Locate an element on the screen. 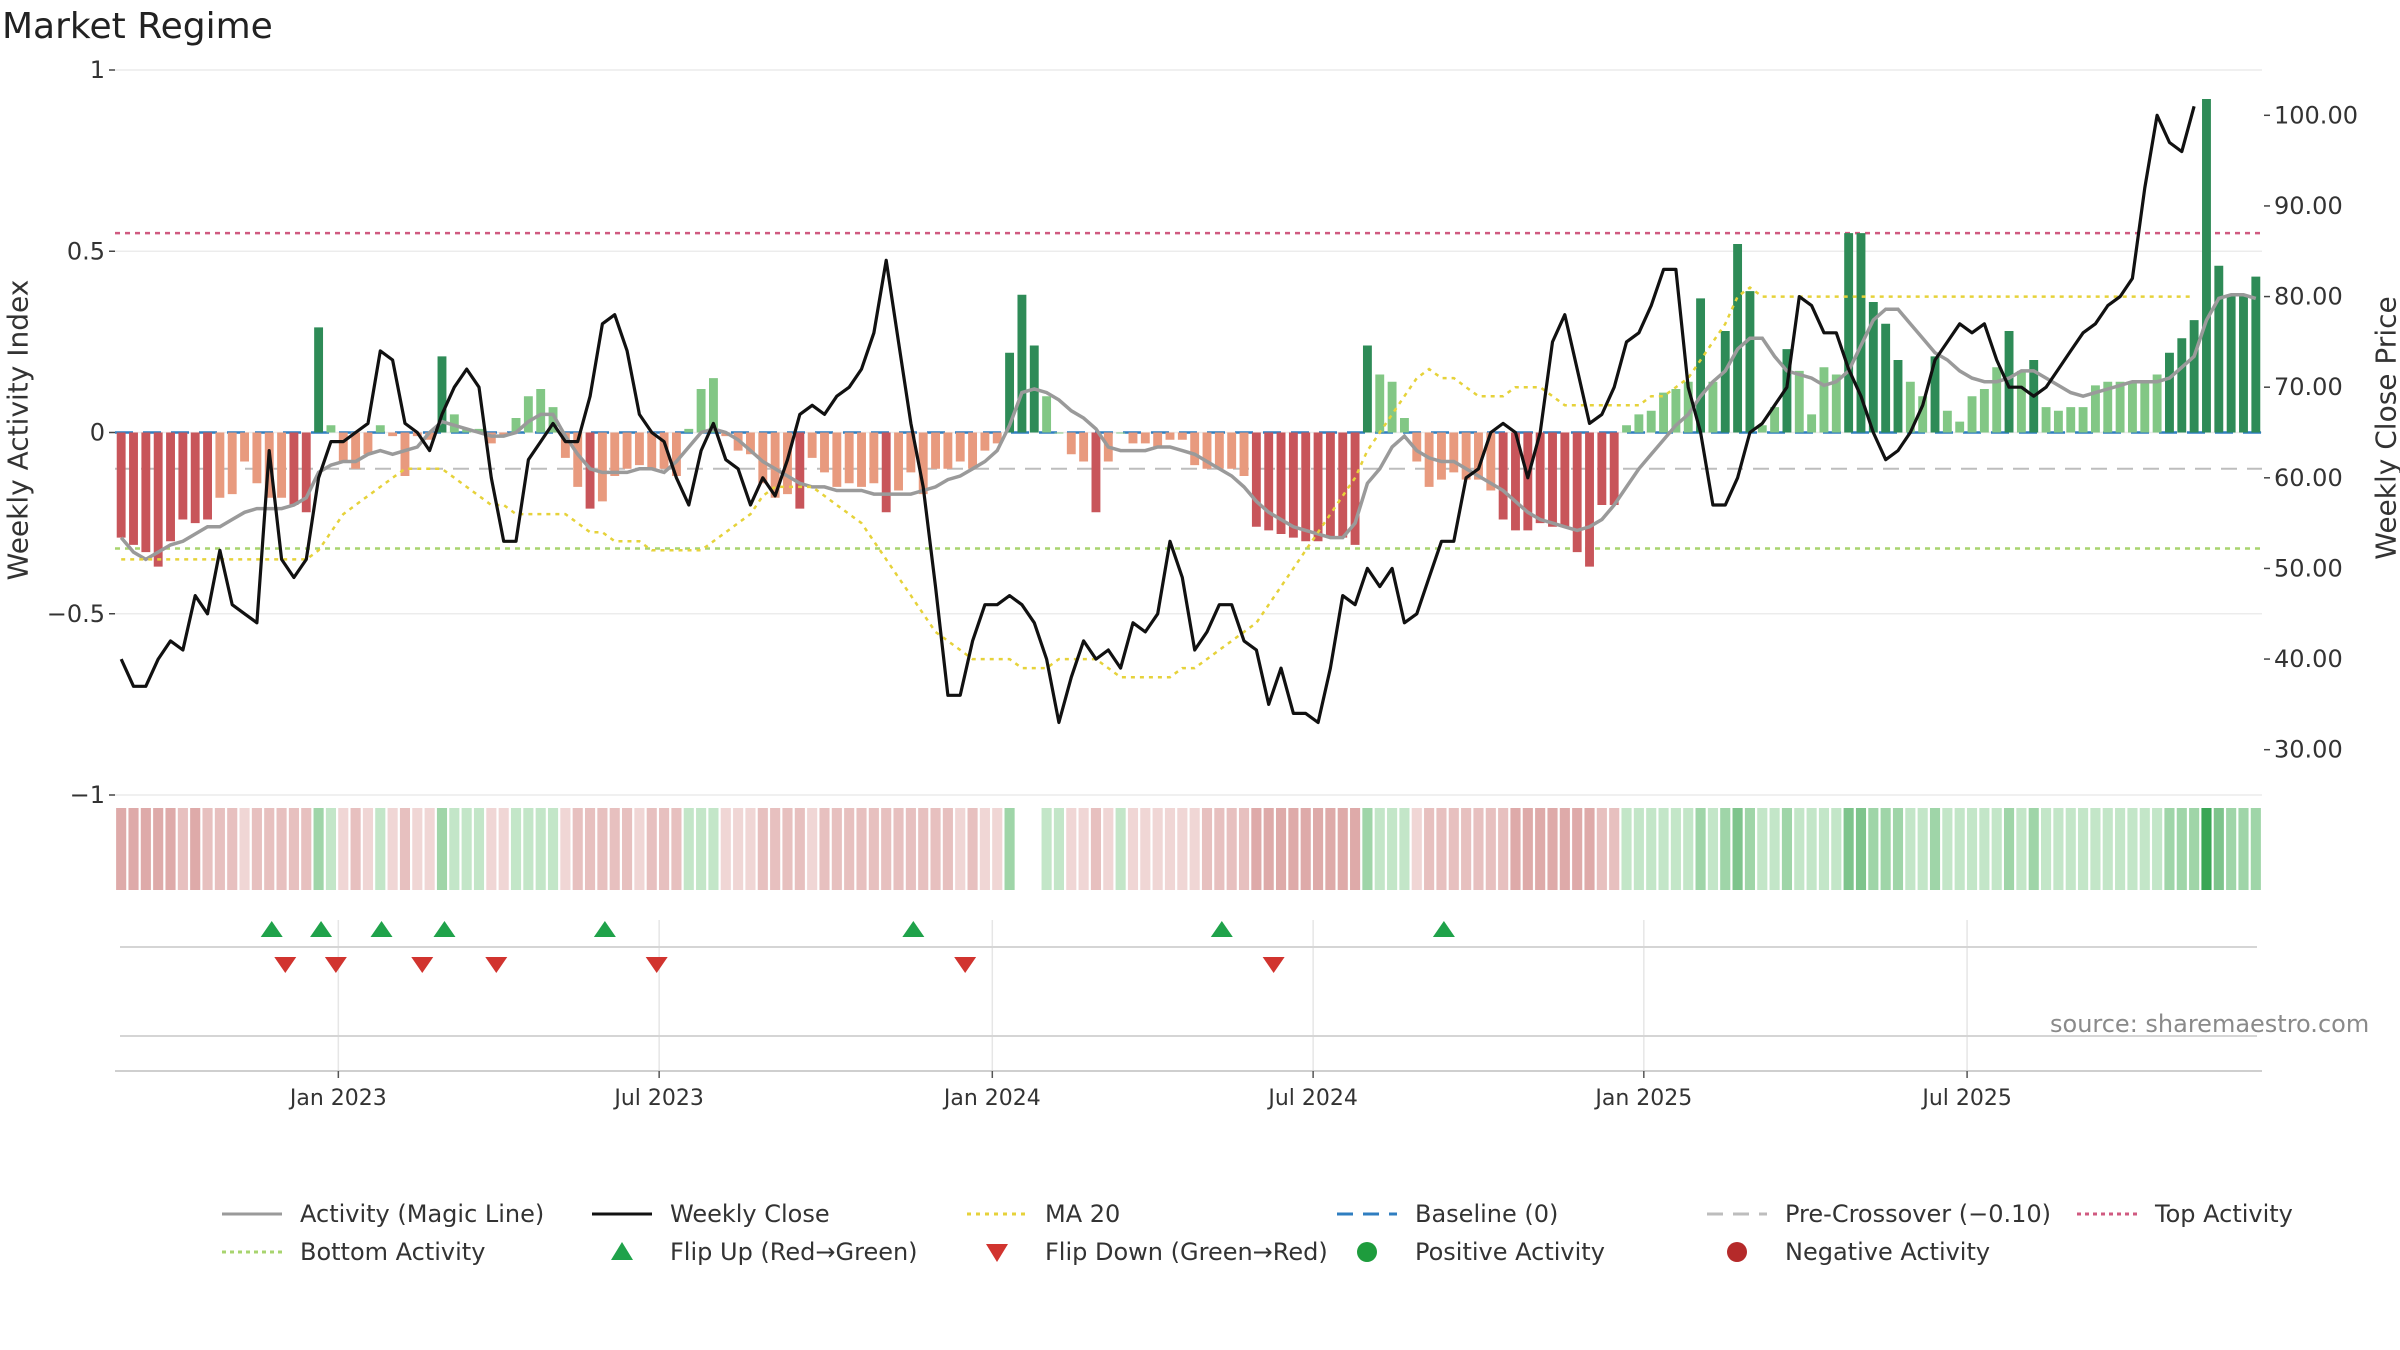 Image resolution: width=2400 pixels, height=1350 pixels. legend-item-bottom-activity: Bottom Activity is located at coordinates (352, 1252).